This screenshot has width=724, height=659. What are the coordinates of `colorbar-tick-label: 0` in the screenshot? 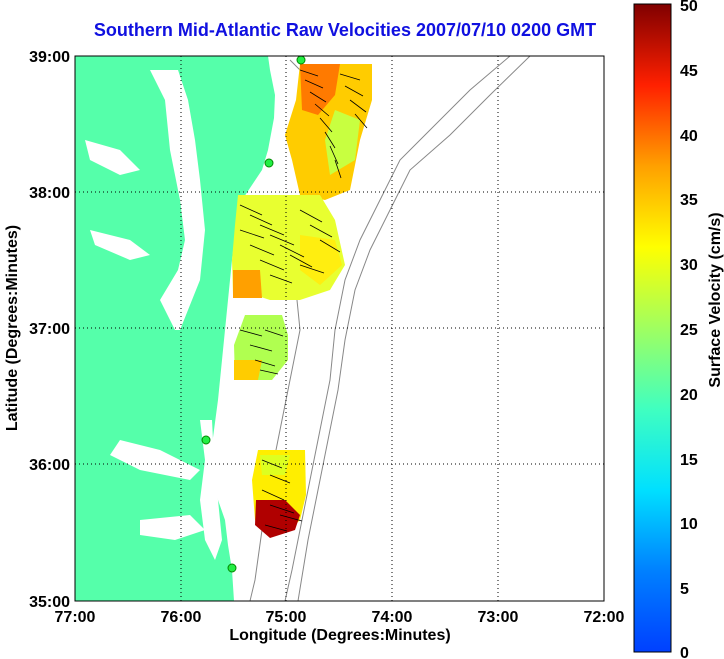 It's located at (684, 652).